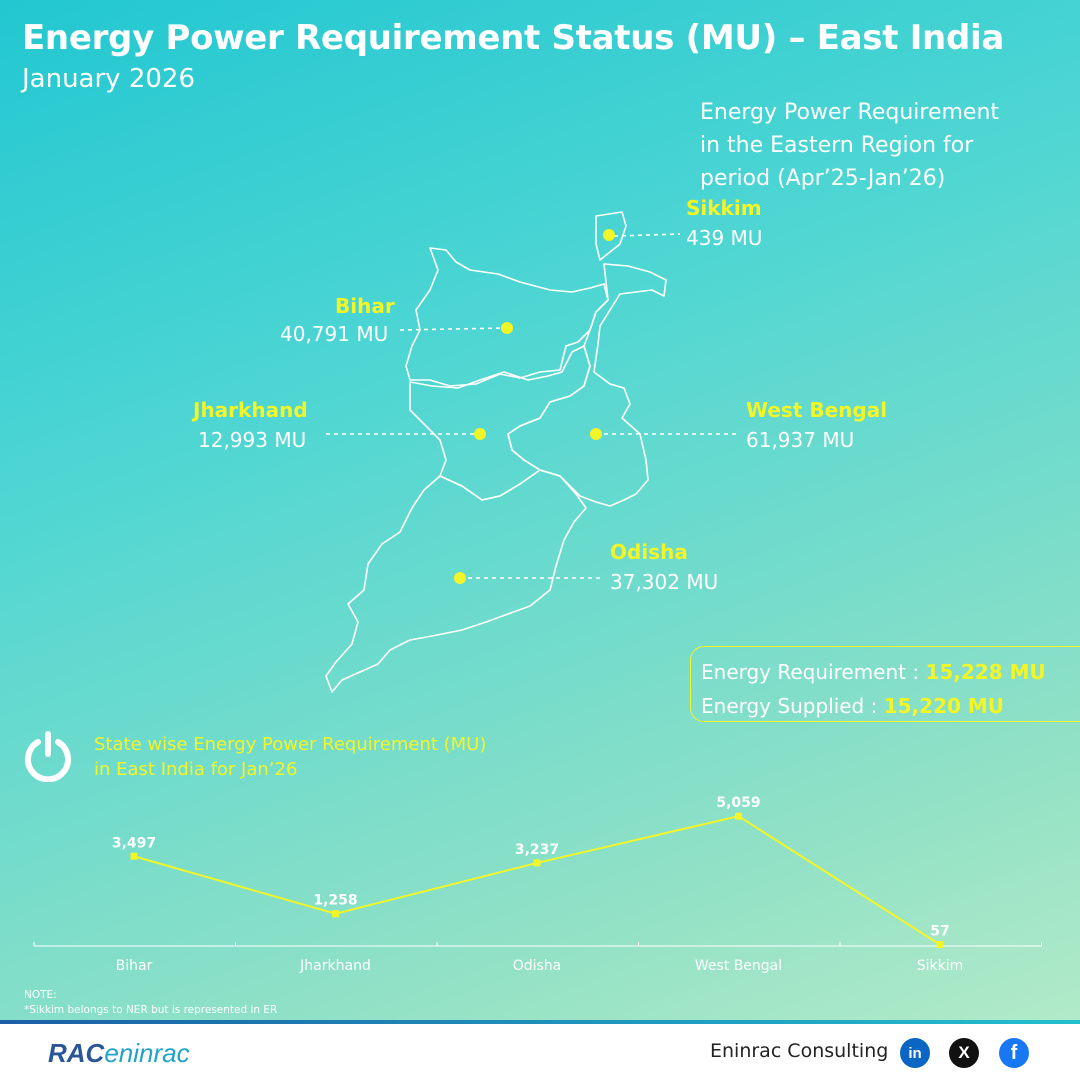  What do you see at coordinates (460, 578) in the screenshot?
I see `odisha-marker` at bounding box center [460, 578].